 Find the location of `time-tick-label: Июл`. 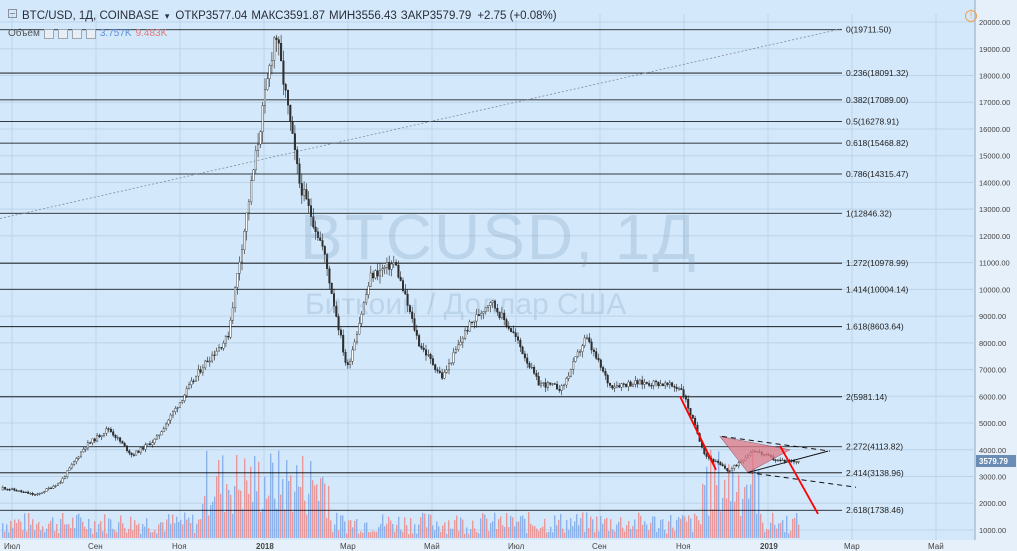

time-tick-label: Июл is located at coordinates (12, 546).